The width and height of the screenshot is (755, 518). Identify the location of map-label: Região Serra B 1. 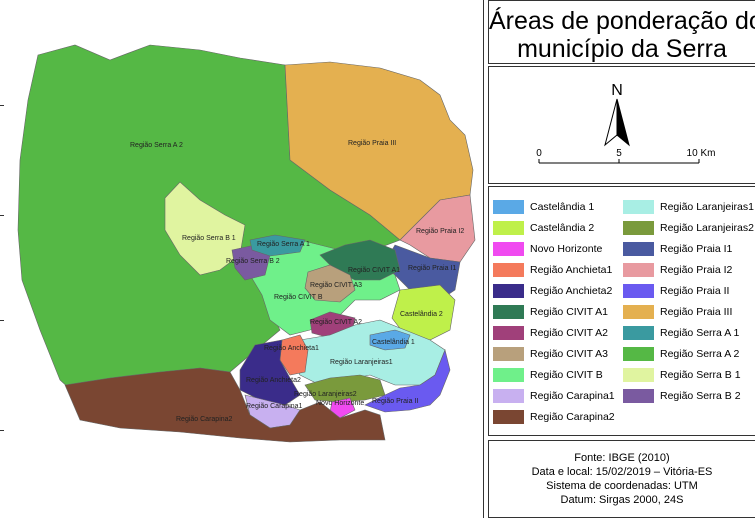
(209, 238).